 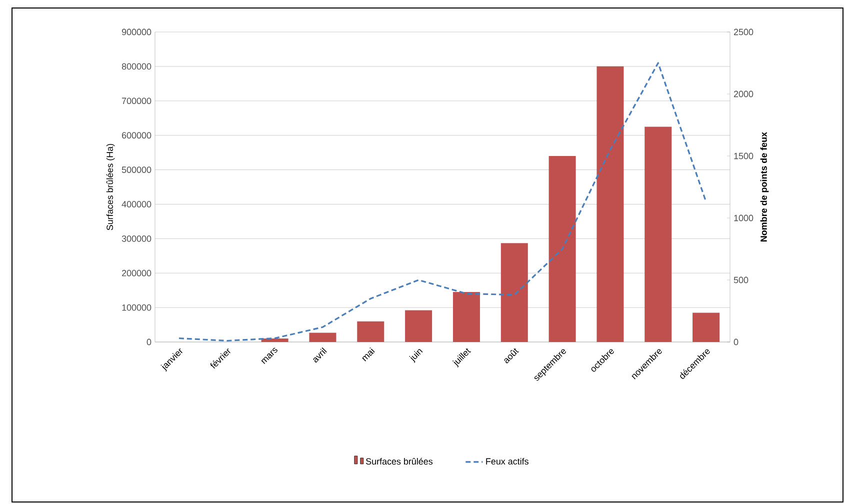 What do you see at coordinates (137, 238) in the screenshot?
I see `y-tick-label: 300000` at bounding box center [137, 238].